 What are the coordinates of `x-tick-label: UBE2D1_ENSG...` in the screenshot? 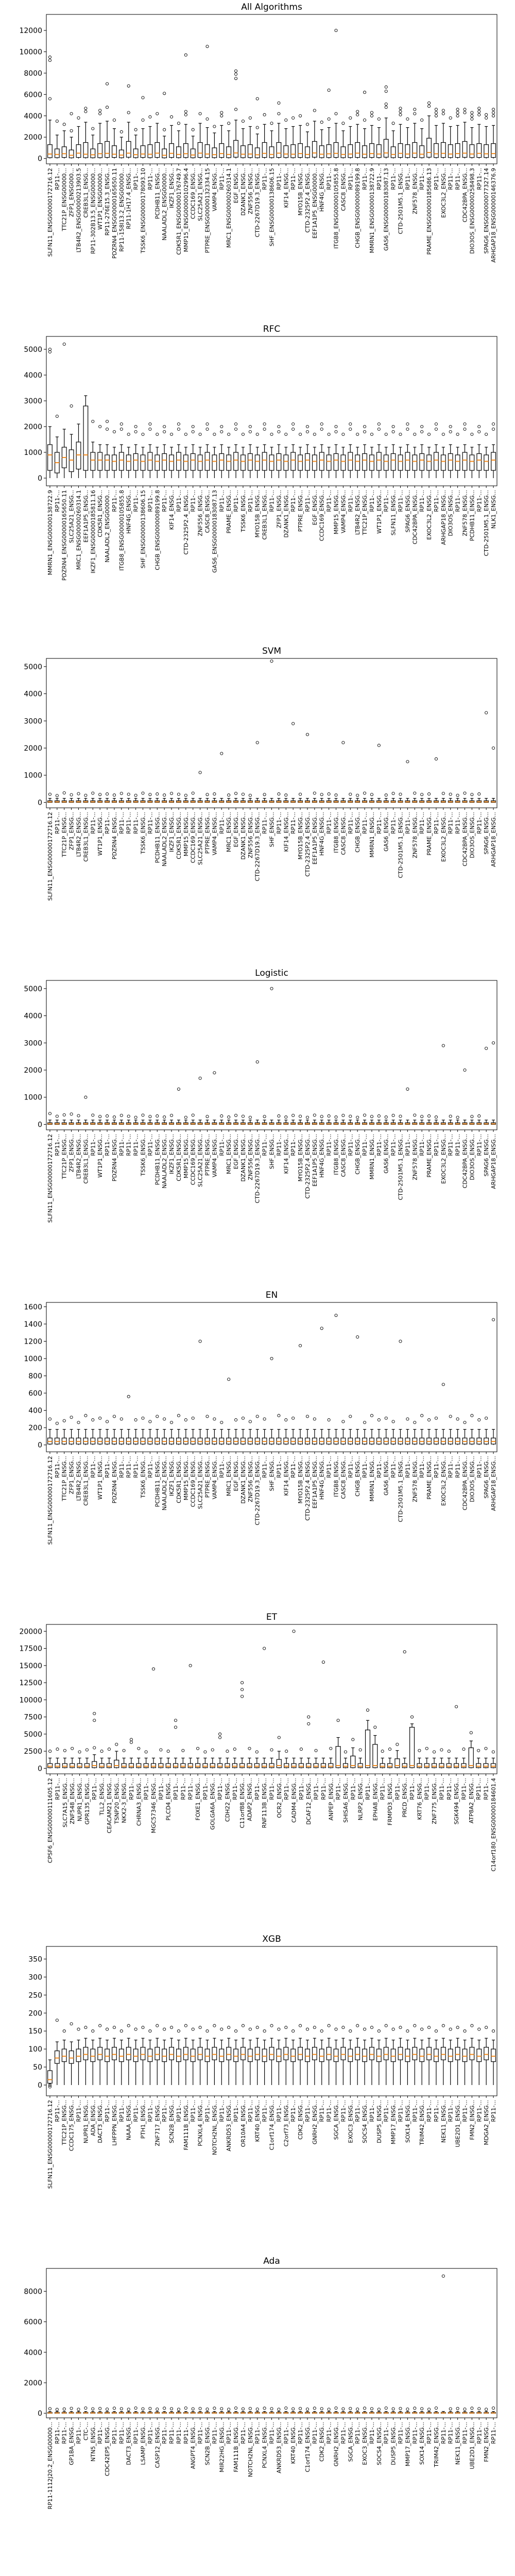 It's located at (458, 2123).